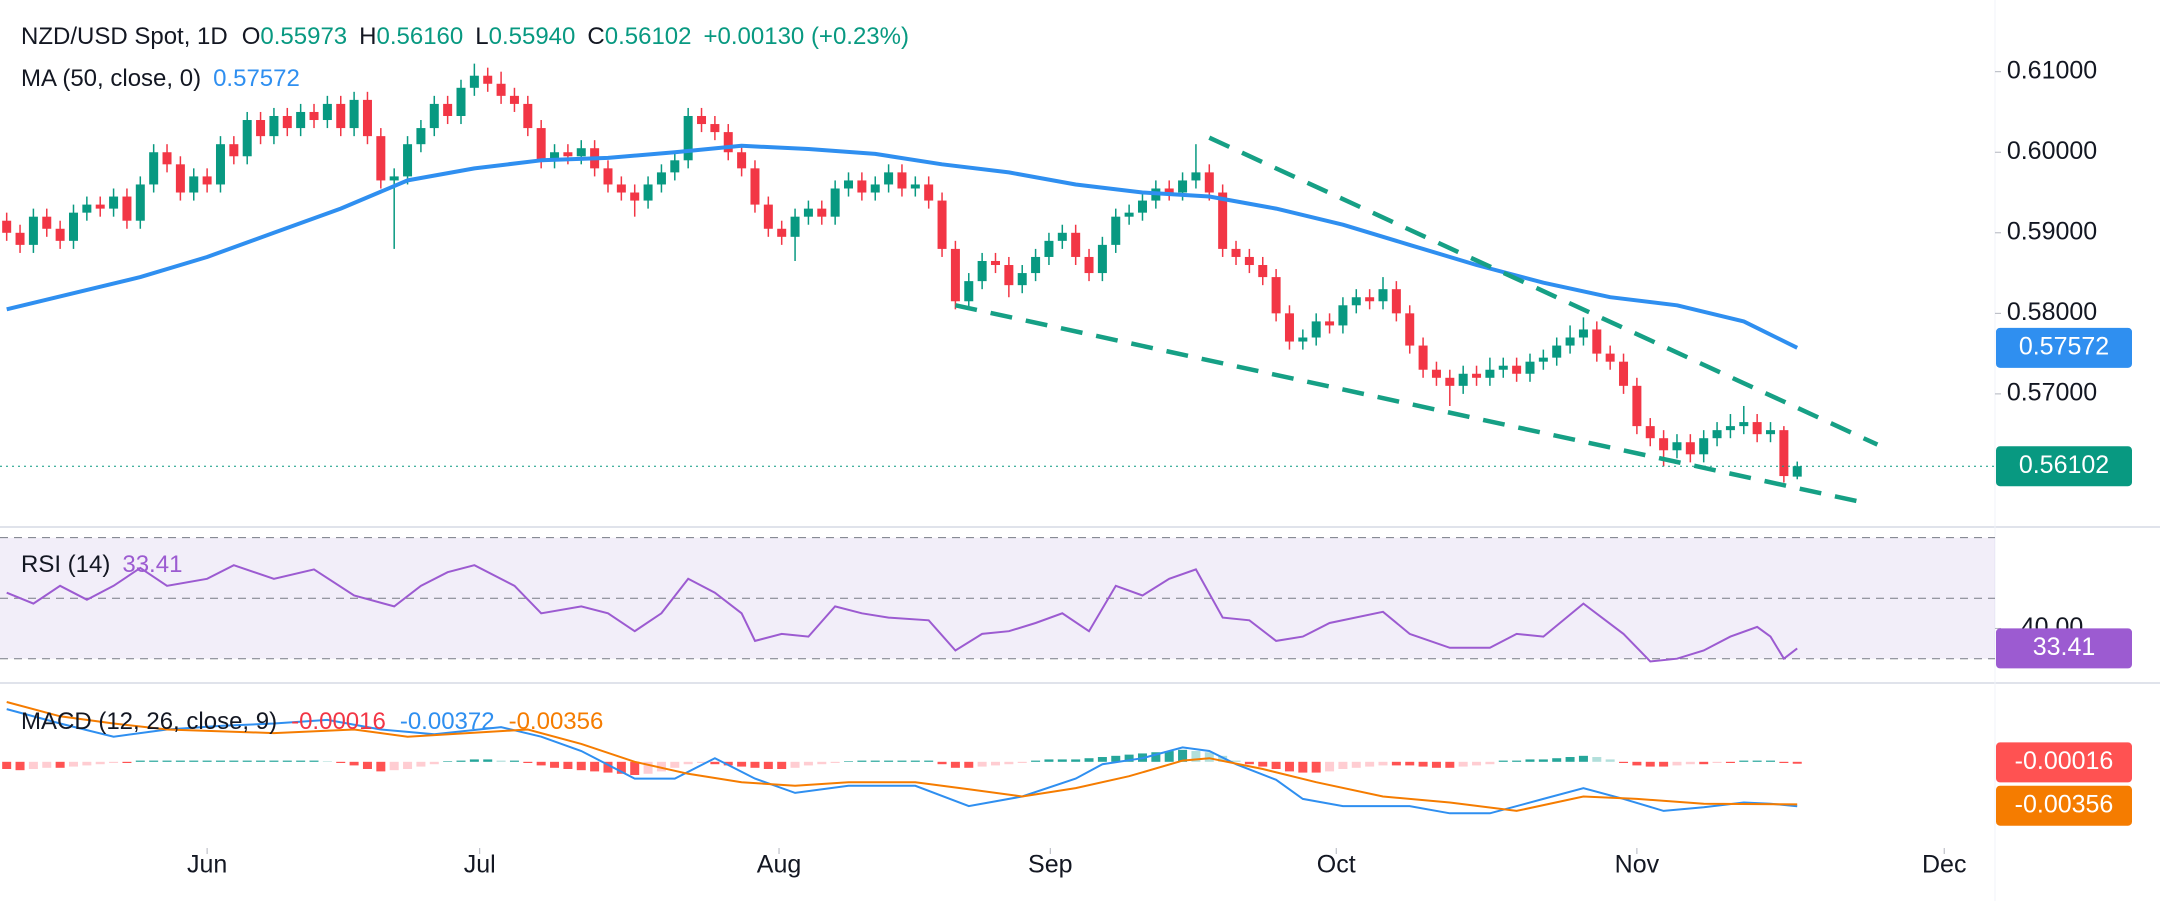 This screenshot has width=2160, height=901. Describe the element at coordinates (779, 865) in the screenshot. I see `x-tick-label: Aug` at that location.